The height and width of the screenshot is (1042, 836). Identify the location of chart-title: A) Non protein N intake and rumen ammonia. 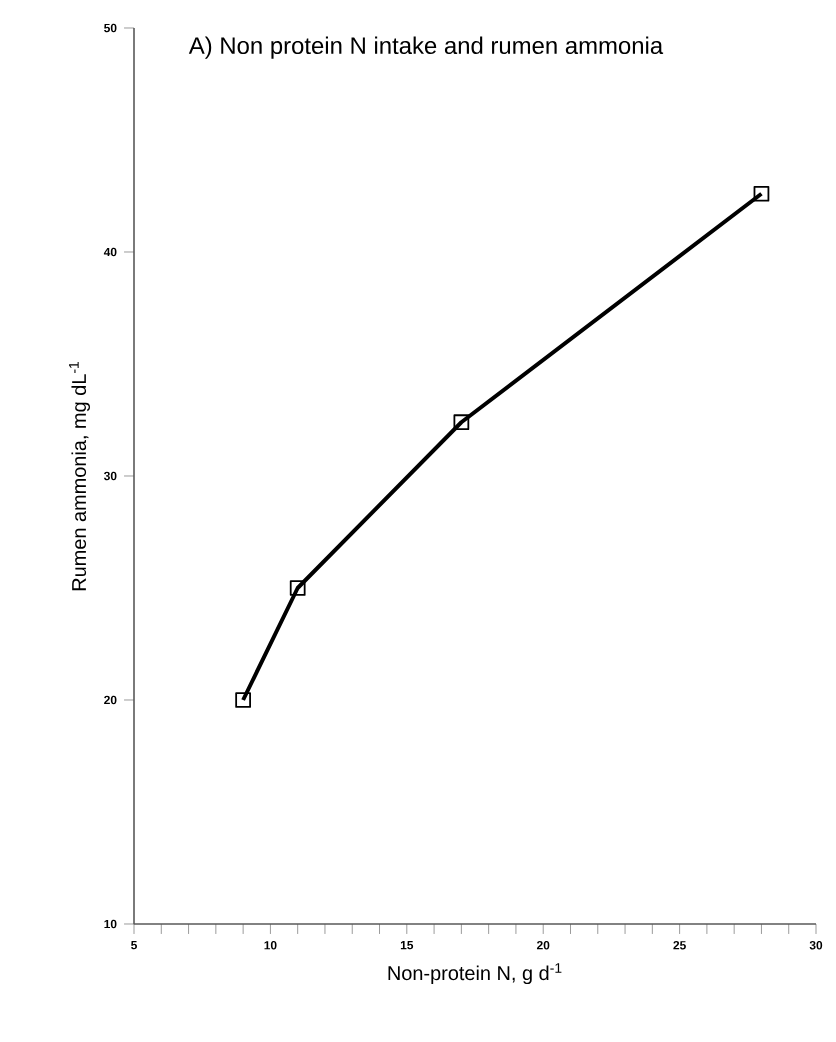
(426, 47).